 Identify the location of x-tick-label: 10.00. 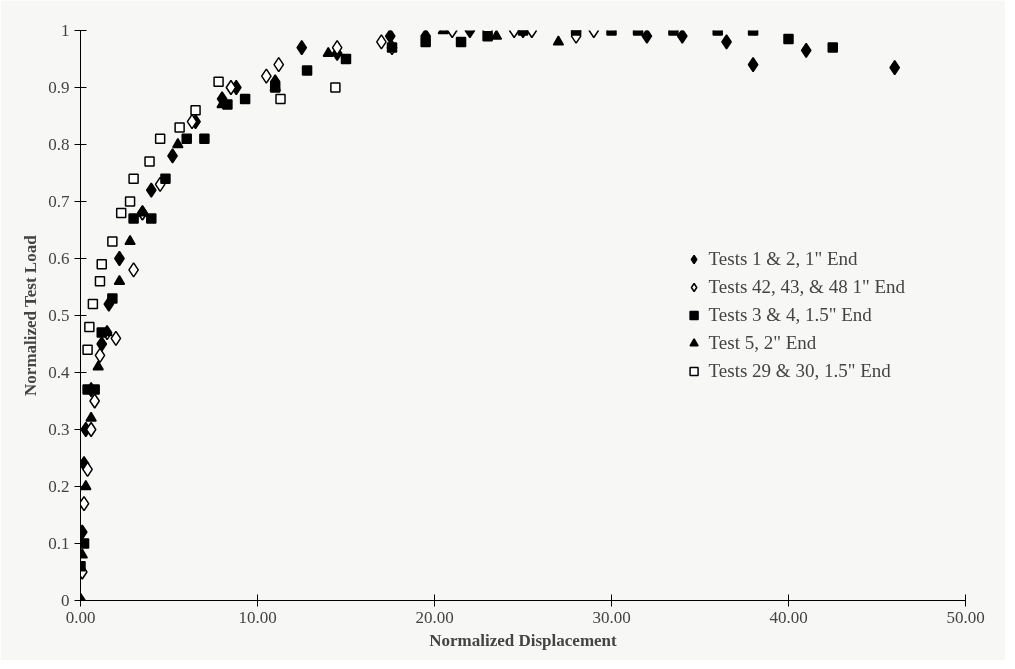
(257, 617).